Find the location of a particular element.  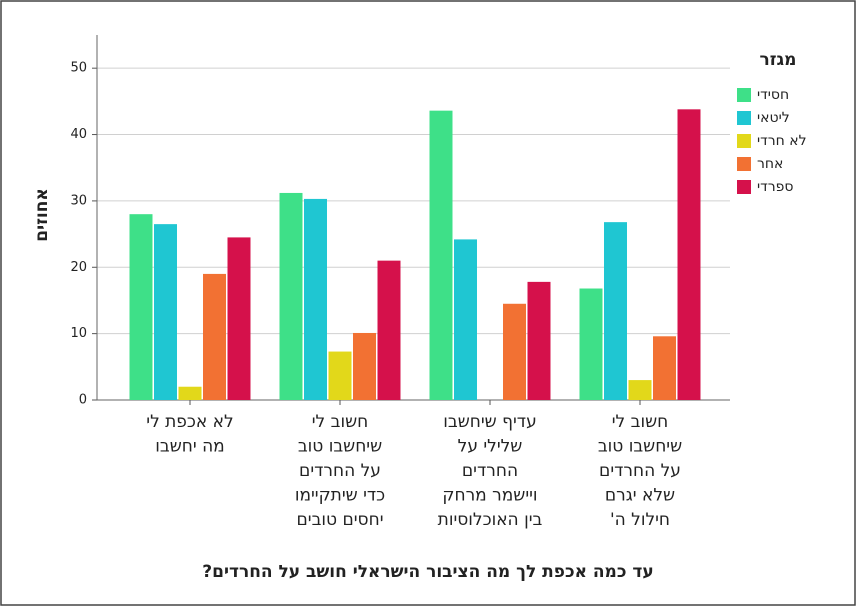

x-tick-label: שלא יגרם is located at coordinates (640, 496).